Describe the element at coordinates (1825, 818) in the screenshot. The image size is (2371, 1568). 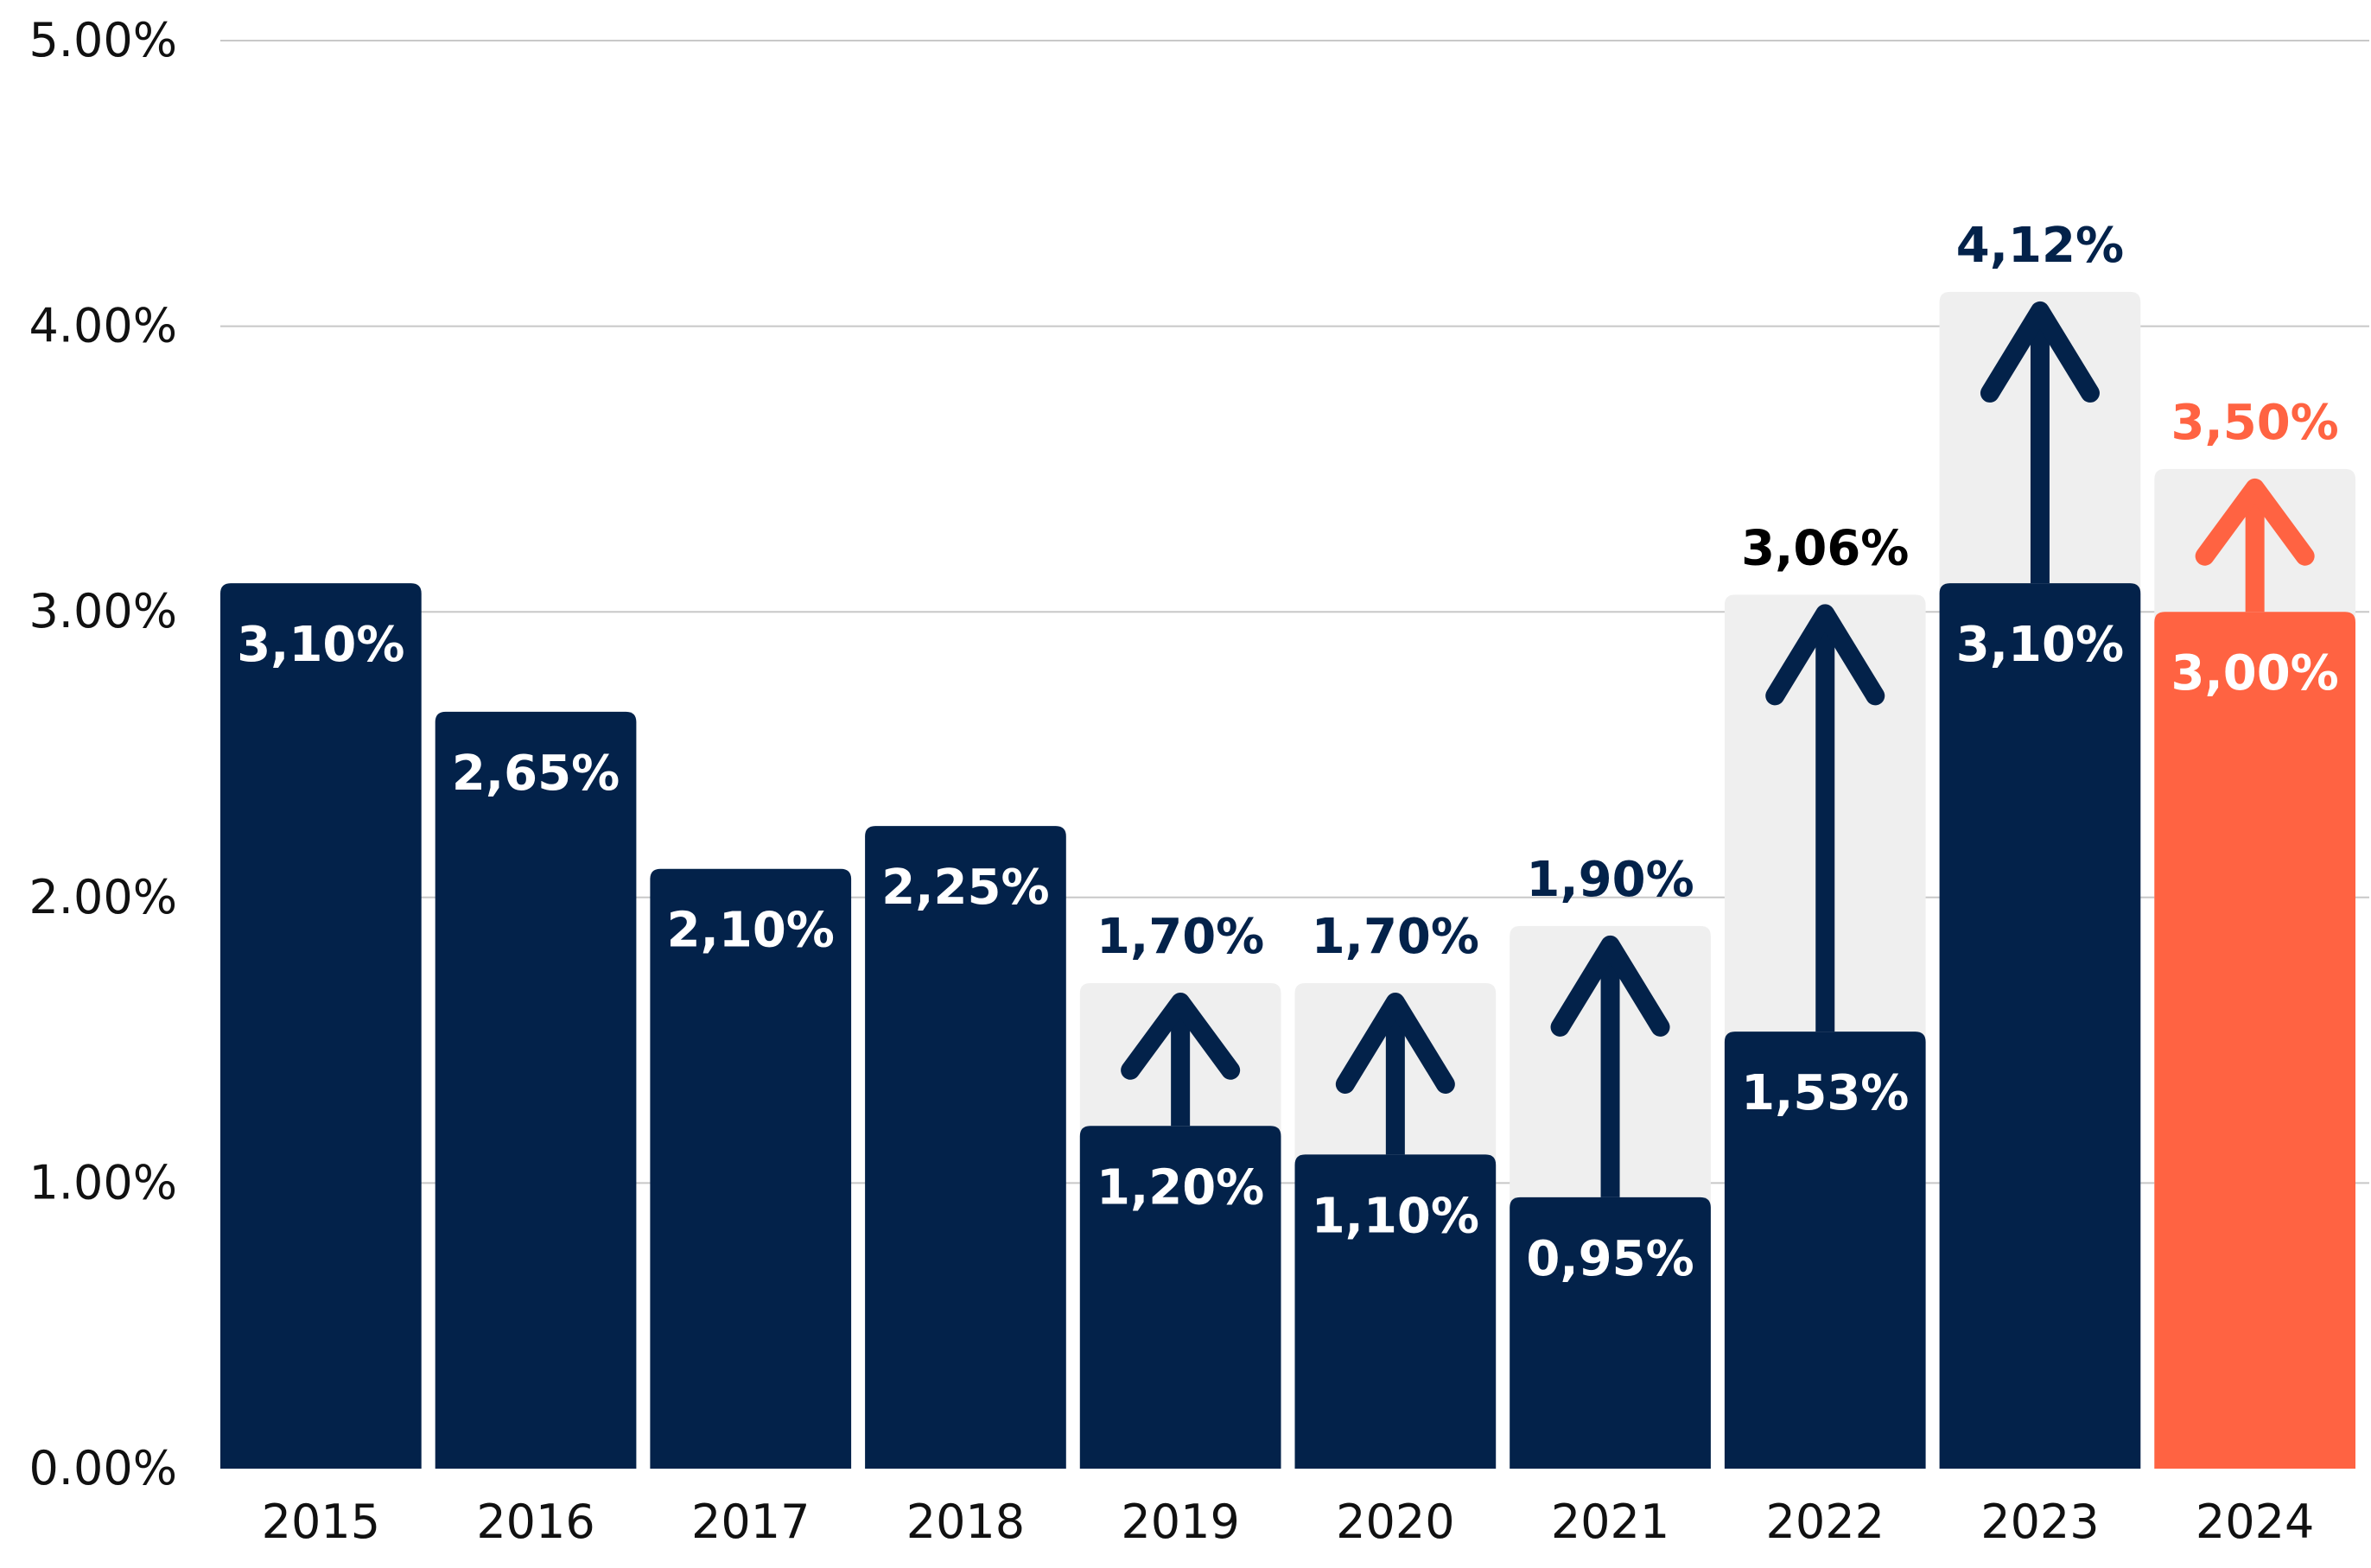
I see `increase-arrow-2022` at that location.